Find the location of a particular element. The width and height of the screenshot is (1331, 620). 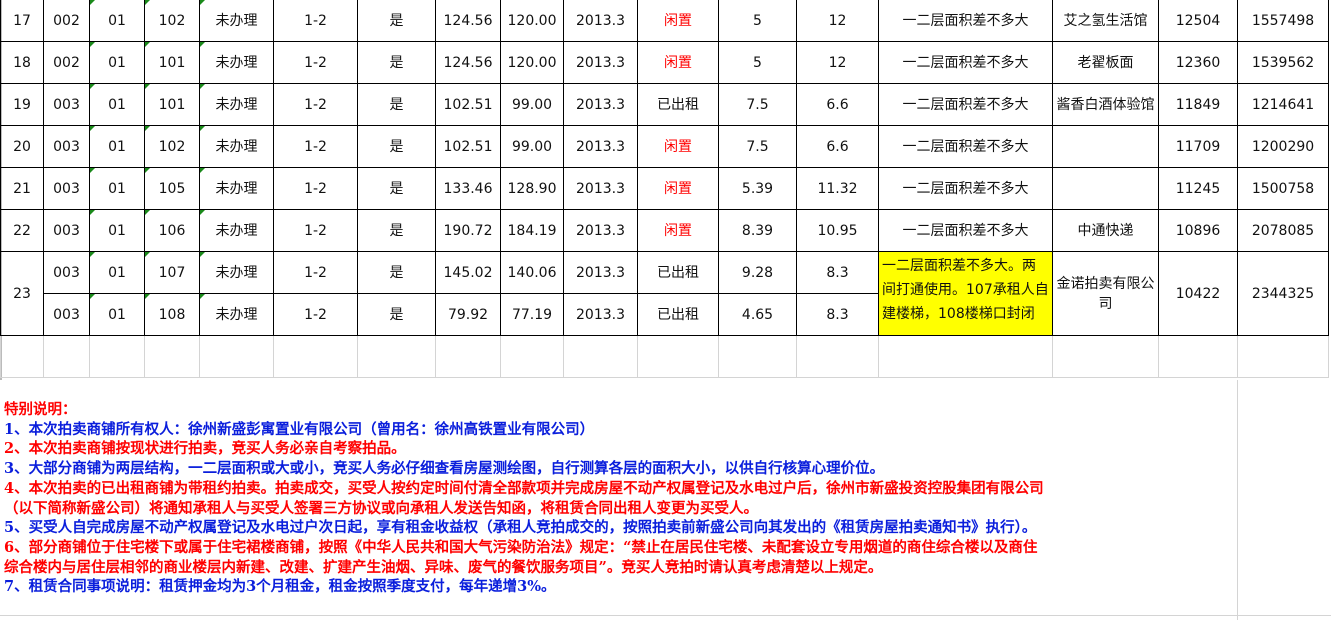

cell-area1: 102.51 is located at coordinates (468, 146).